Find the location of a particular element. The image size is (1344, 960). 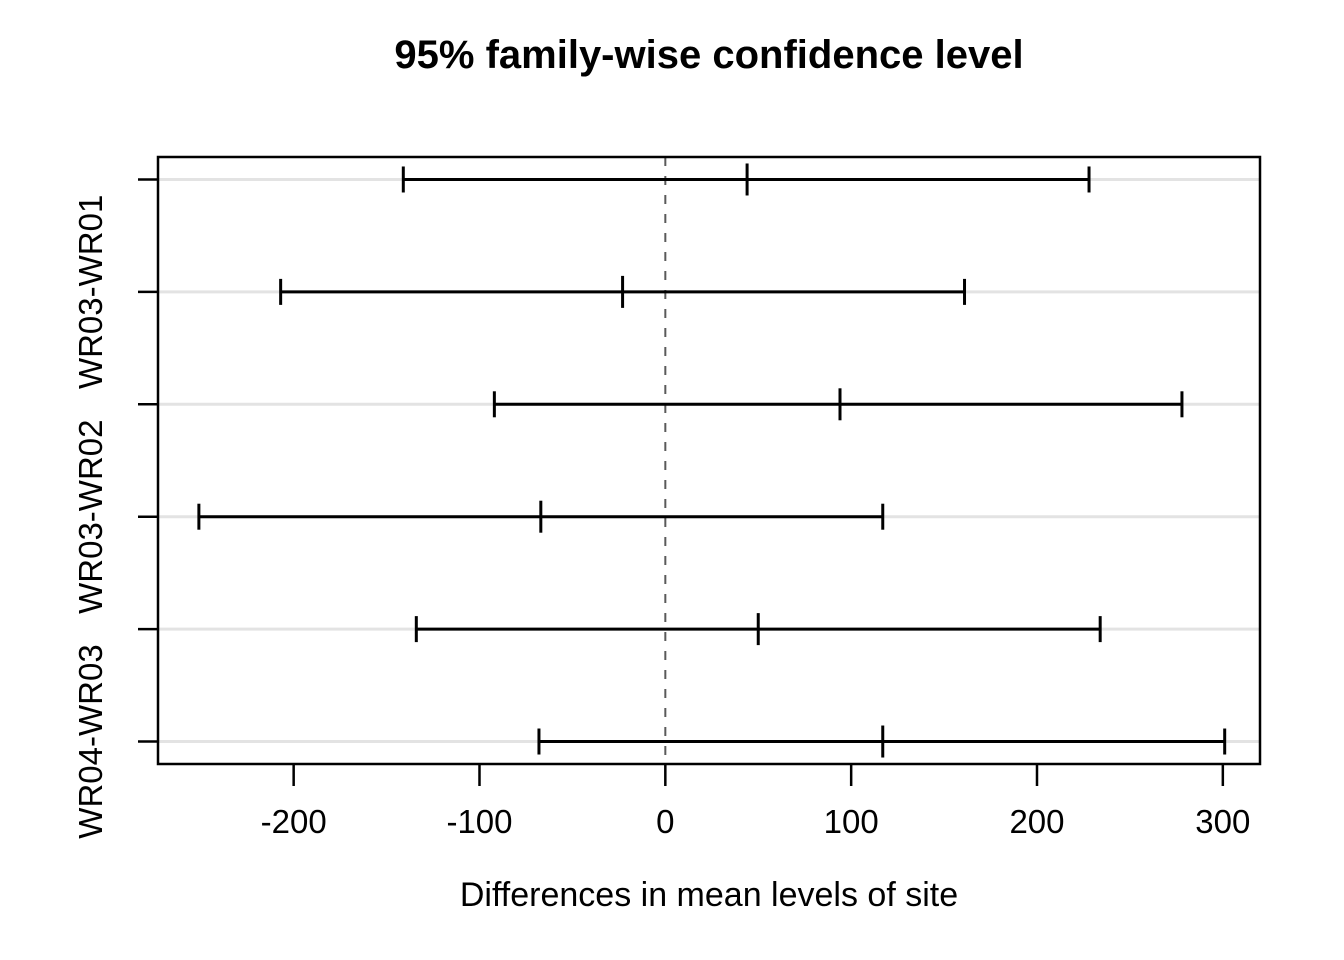

y-tick-label: WR03-WR02 is located at coordinates (90, 517).